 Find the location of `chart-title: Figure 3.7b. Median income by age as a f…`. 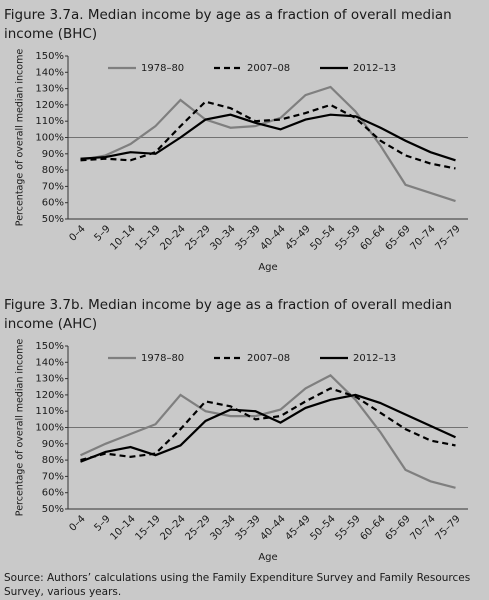

chart-title: Figure 3.7b. Median income by age as a f… is located at coordinates (228, 314).